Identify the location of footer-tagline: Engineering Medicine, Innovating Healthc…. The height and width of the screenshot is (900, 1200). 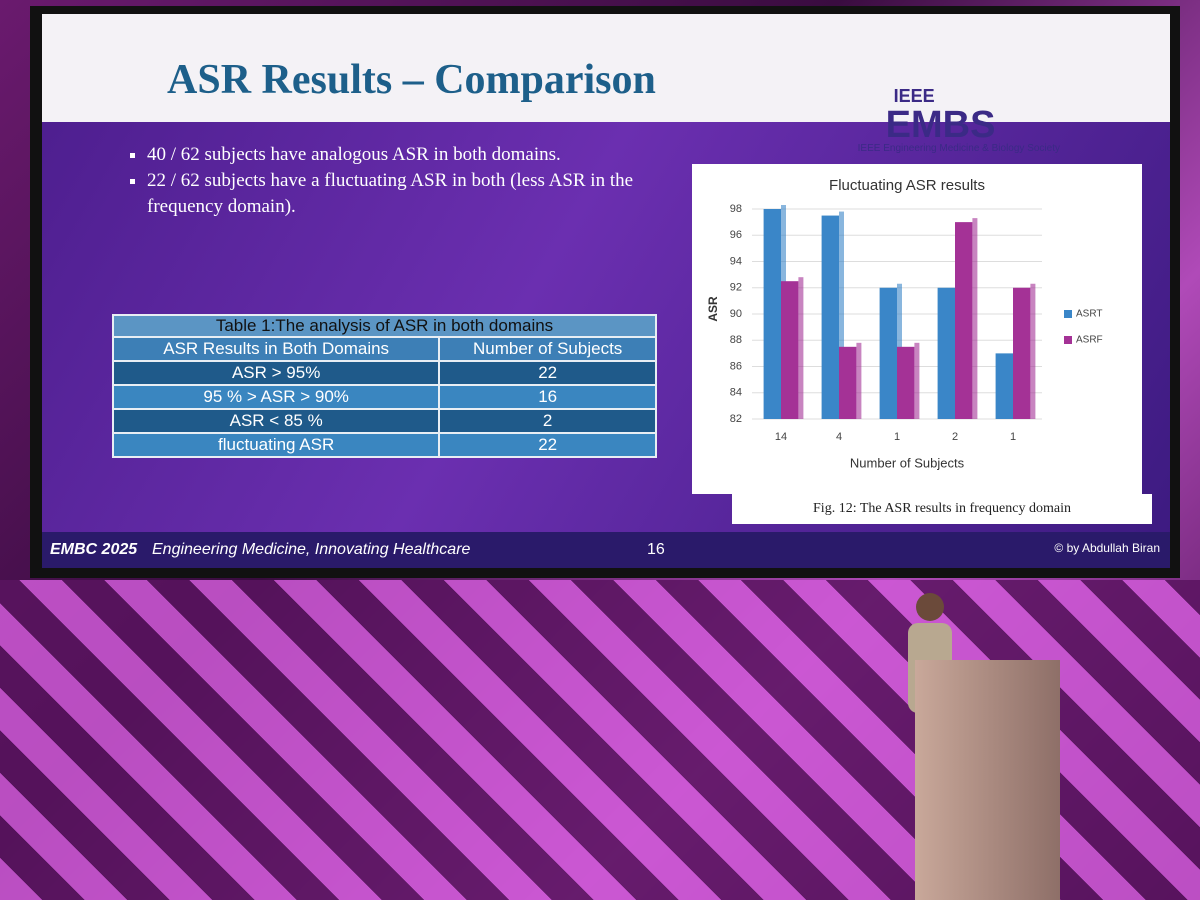
(311, 549).